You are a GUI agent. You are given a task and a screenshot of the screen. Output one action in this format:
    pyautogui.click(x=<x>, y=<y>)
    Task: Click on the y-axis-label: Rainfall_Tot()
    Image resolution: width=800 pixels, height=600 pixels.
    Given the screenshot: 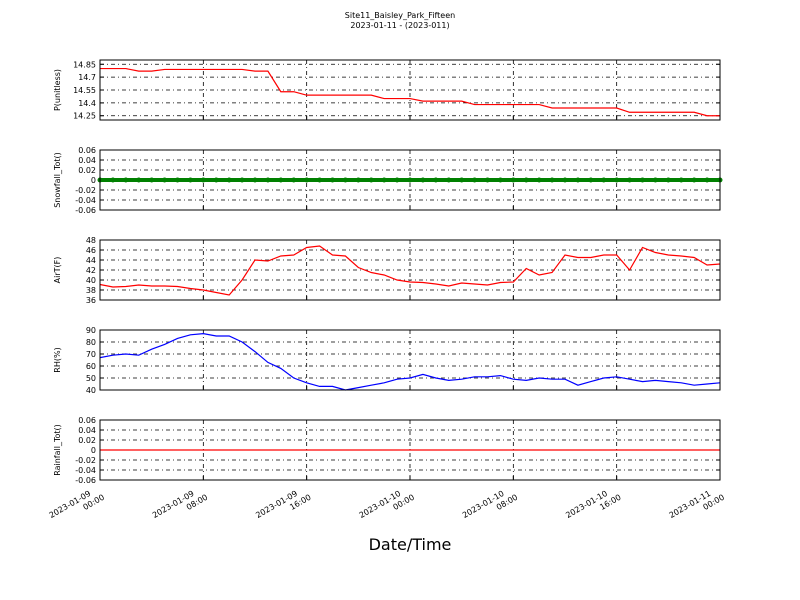 What is the action you would take?
    pyautogui.click(x=57, y=450)
    